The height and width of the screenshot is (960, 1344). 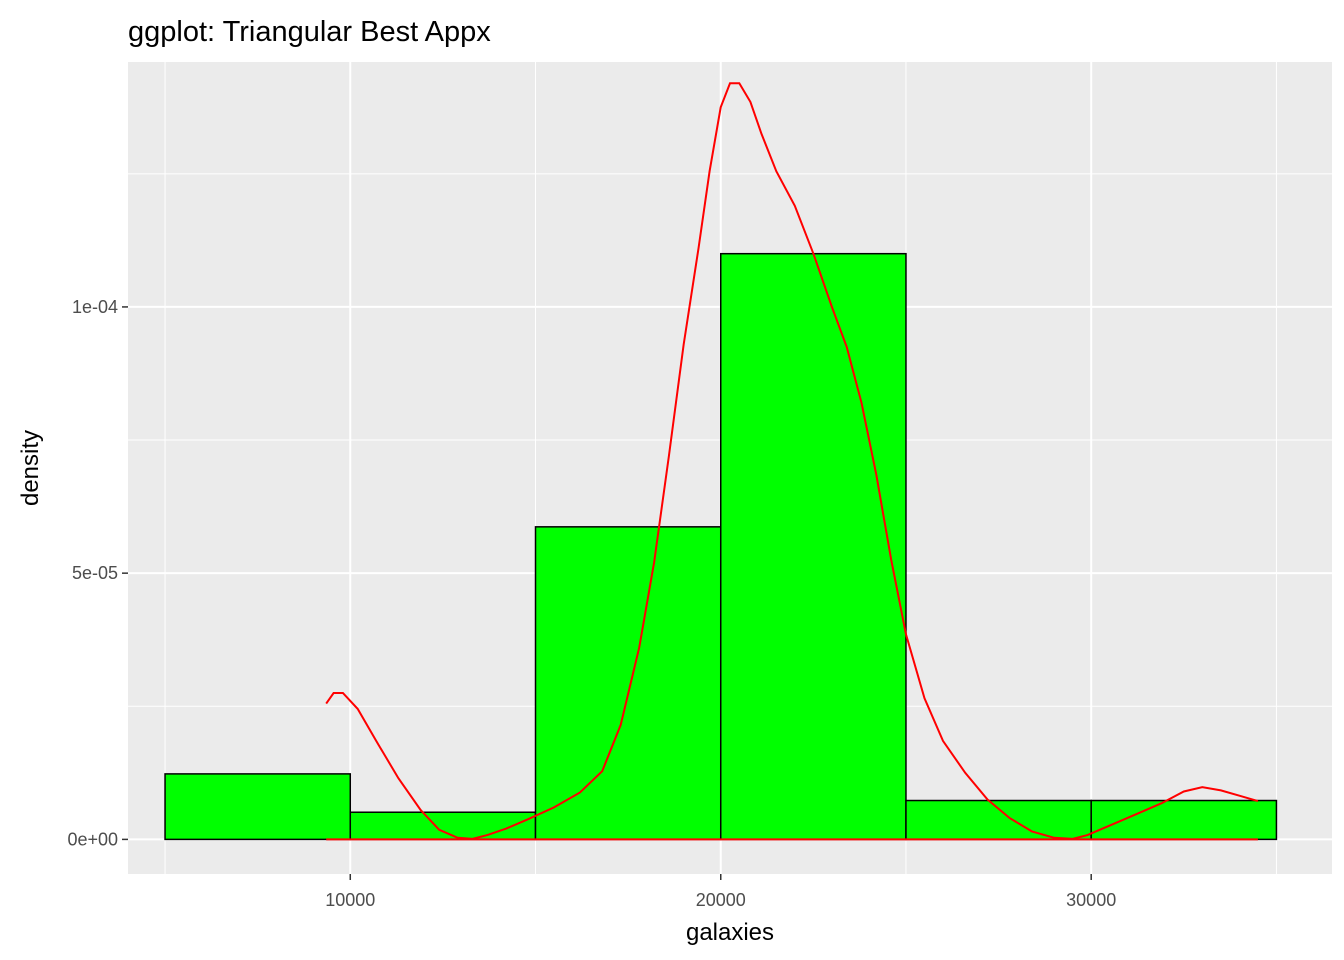 I want to click on x-tick-label: 20000, so click(x=721, y=900).